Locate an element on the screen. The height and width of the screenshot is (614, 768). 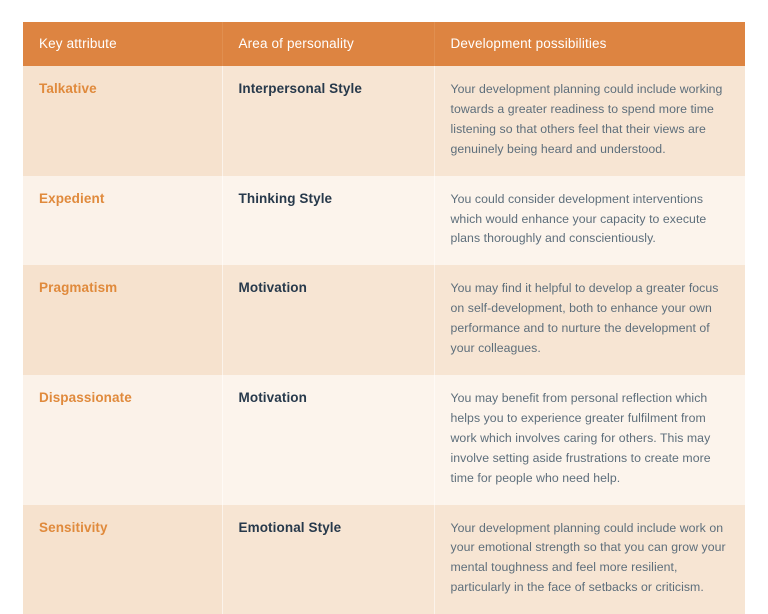
area-label: Interpersonal Style is located at coordinates (336, 89).